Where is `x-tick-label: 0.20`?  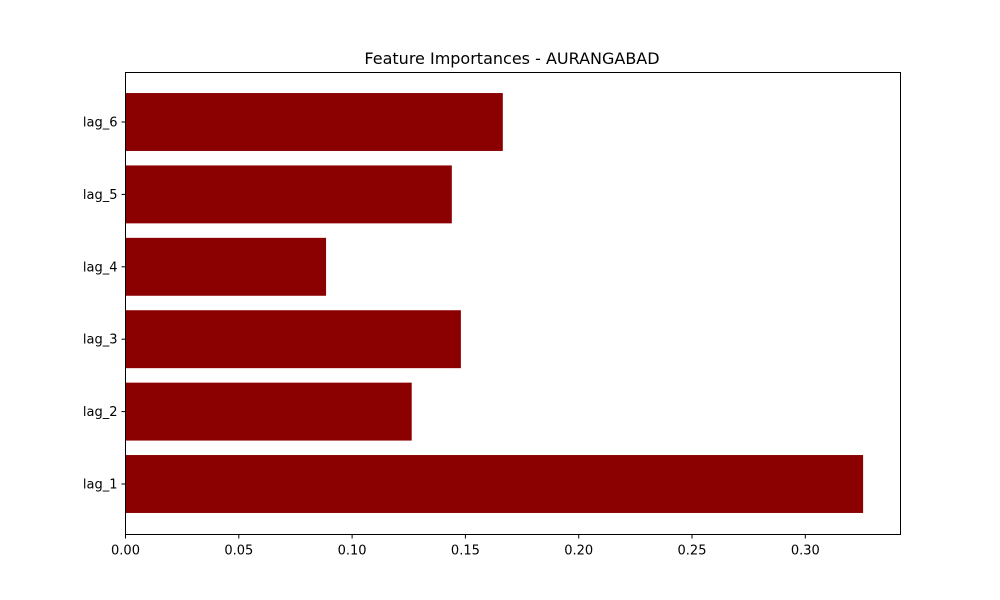
x-tick-label: 0.20 is located at coordinates (578, 551).